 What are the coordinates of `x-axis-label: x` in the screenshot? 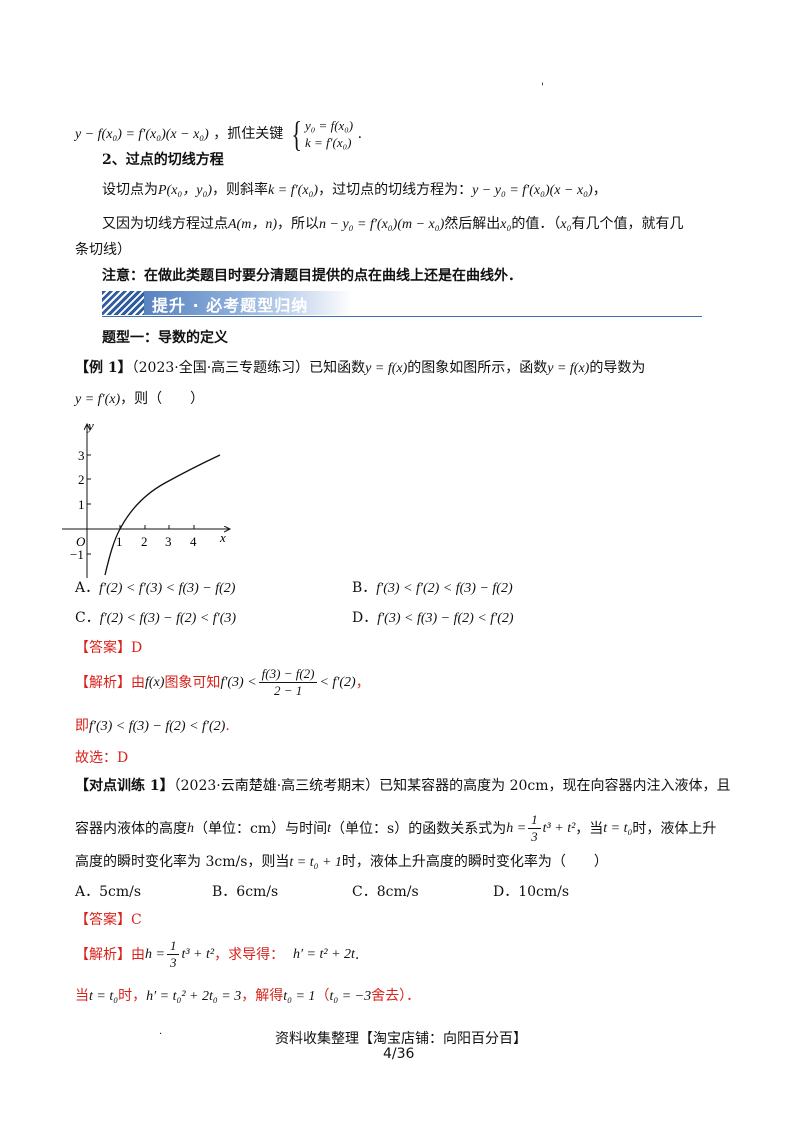 It's located at (222, 537).